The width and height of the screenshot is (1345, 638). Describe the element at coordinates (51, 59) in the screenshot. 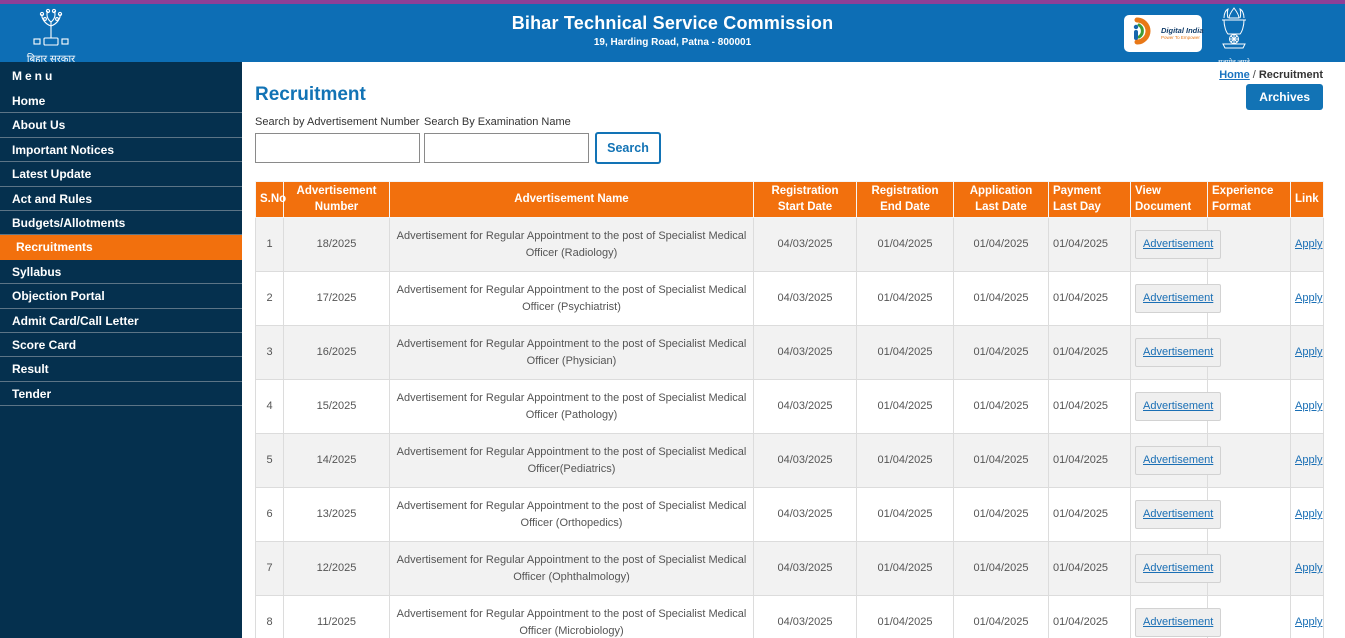

I see `bihar-logo-caption: बिहार सरकार` at that location.